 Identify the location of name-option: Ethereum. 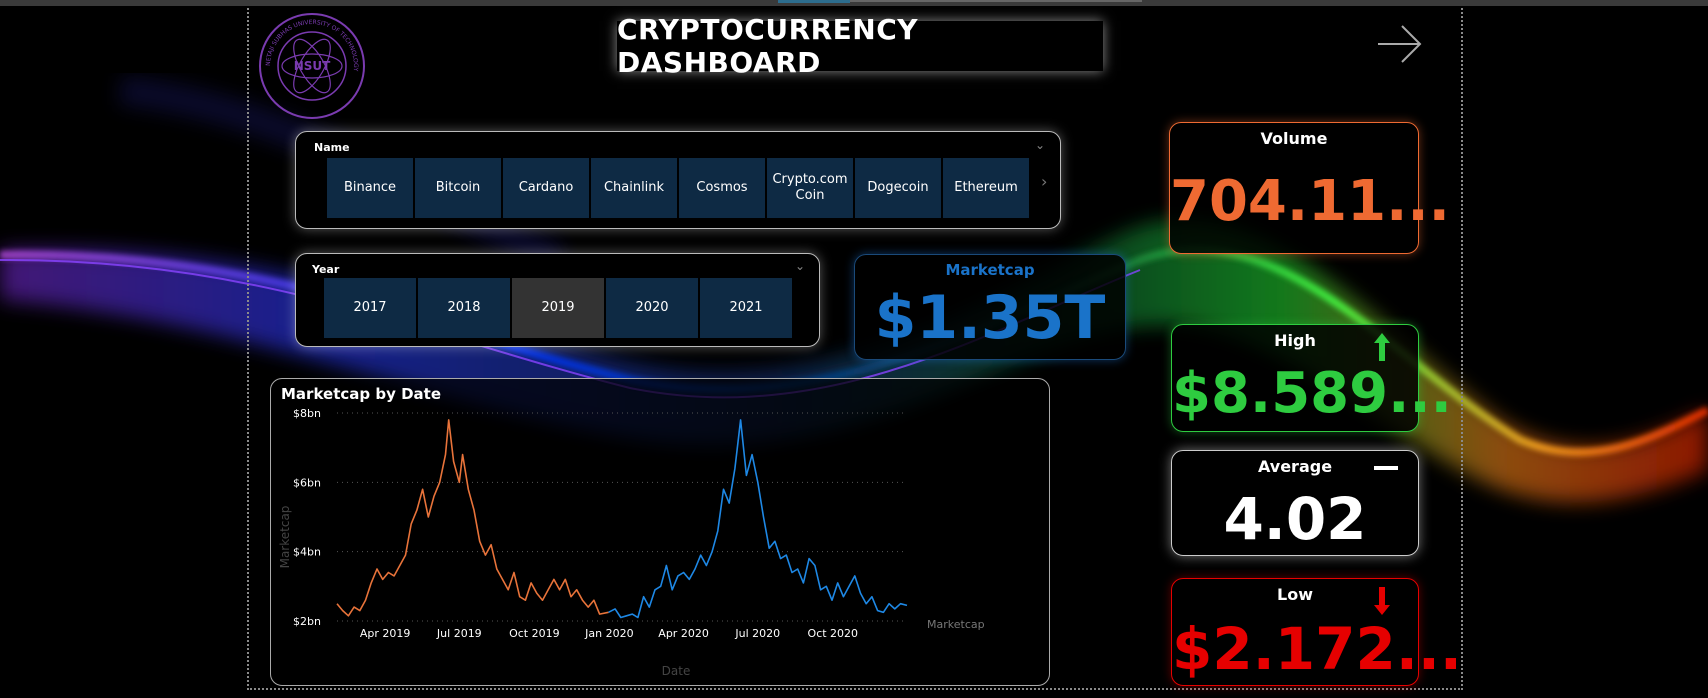
(986, 188).